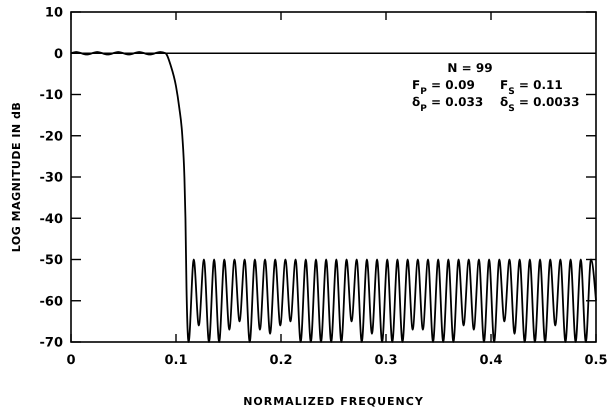 Image resolution: width=610 pixels, height=411 pixels. What do you see at coordinates (540, 104) in the screenshot?
I see `annotation: δ$_{S}$ = 0.0033` at bounding box center [540, 104].